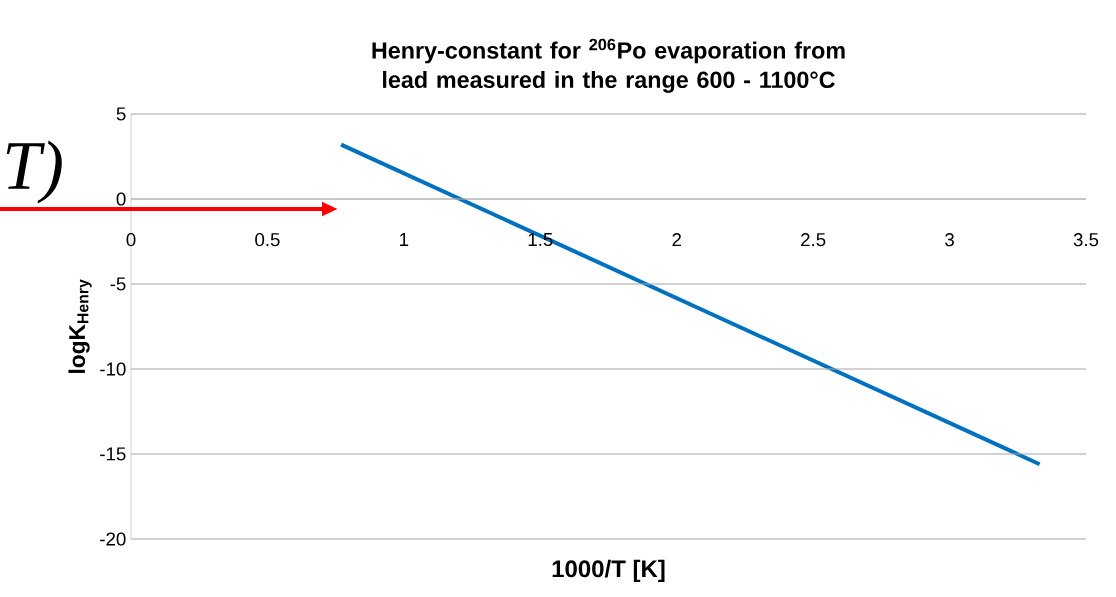 This screenshot has width=1116, height=597. What do you see at coordinates (80, 326) in the screenshot?
I see `y-axis-title: logK$_{Henry}$` at bounding box center [80, 326].